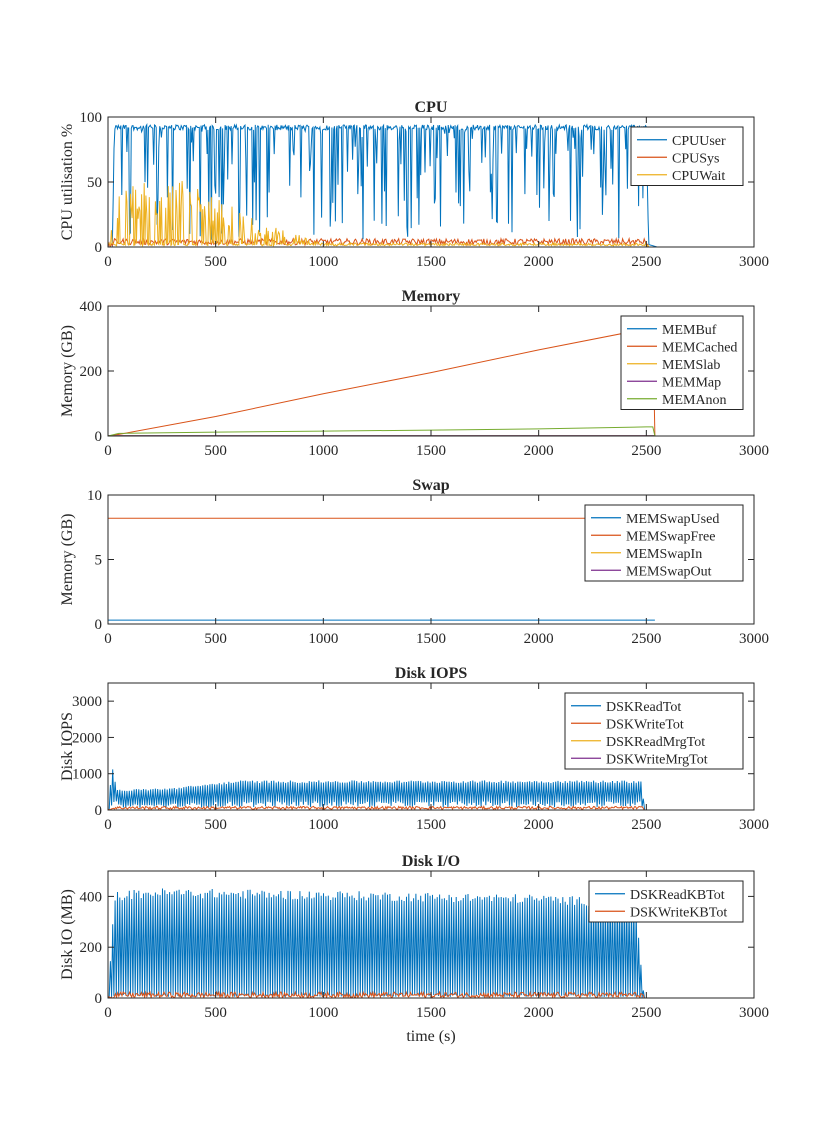 Image resolution: width=830 pixels, height=1147 pixels. I want to click on legend: DSKReadKBTot DSKWriteKBTot, so click(666, 901).